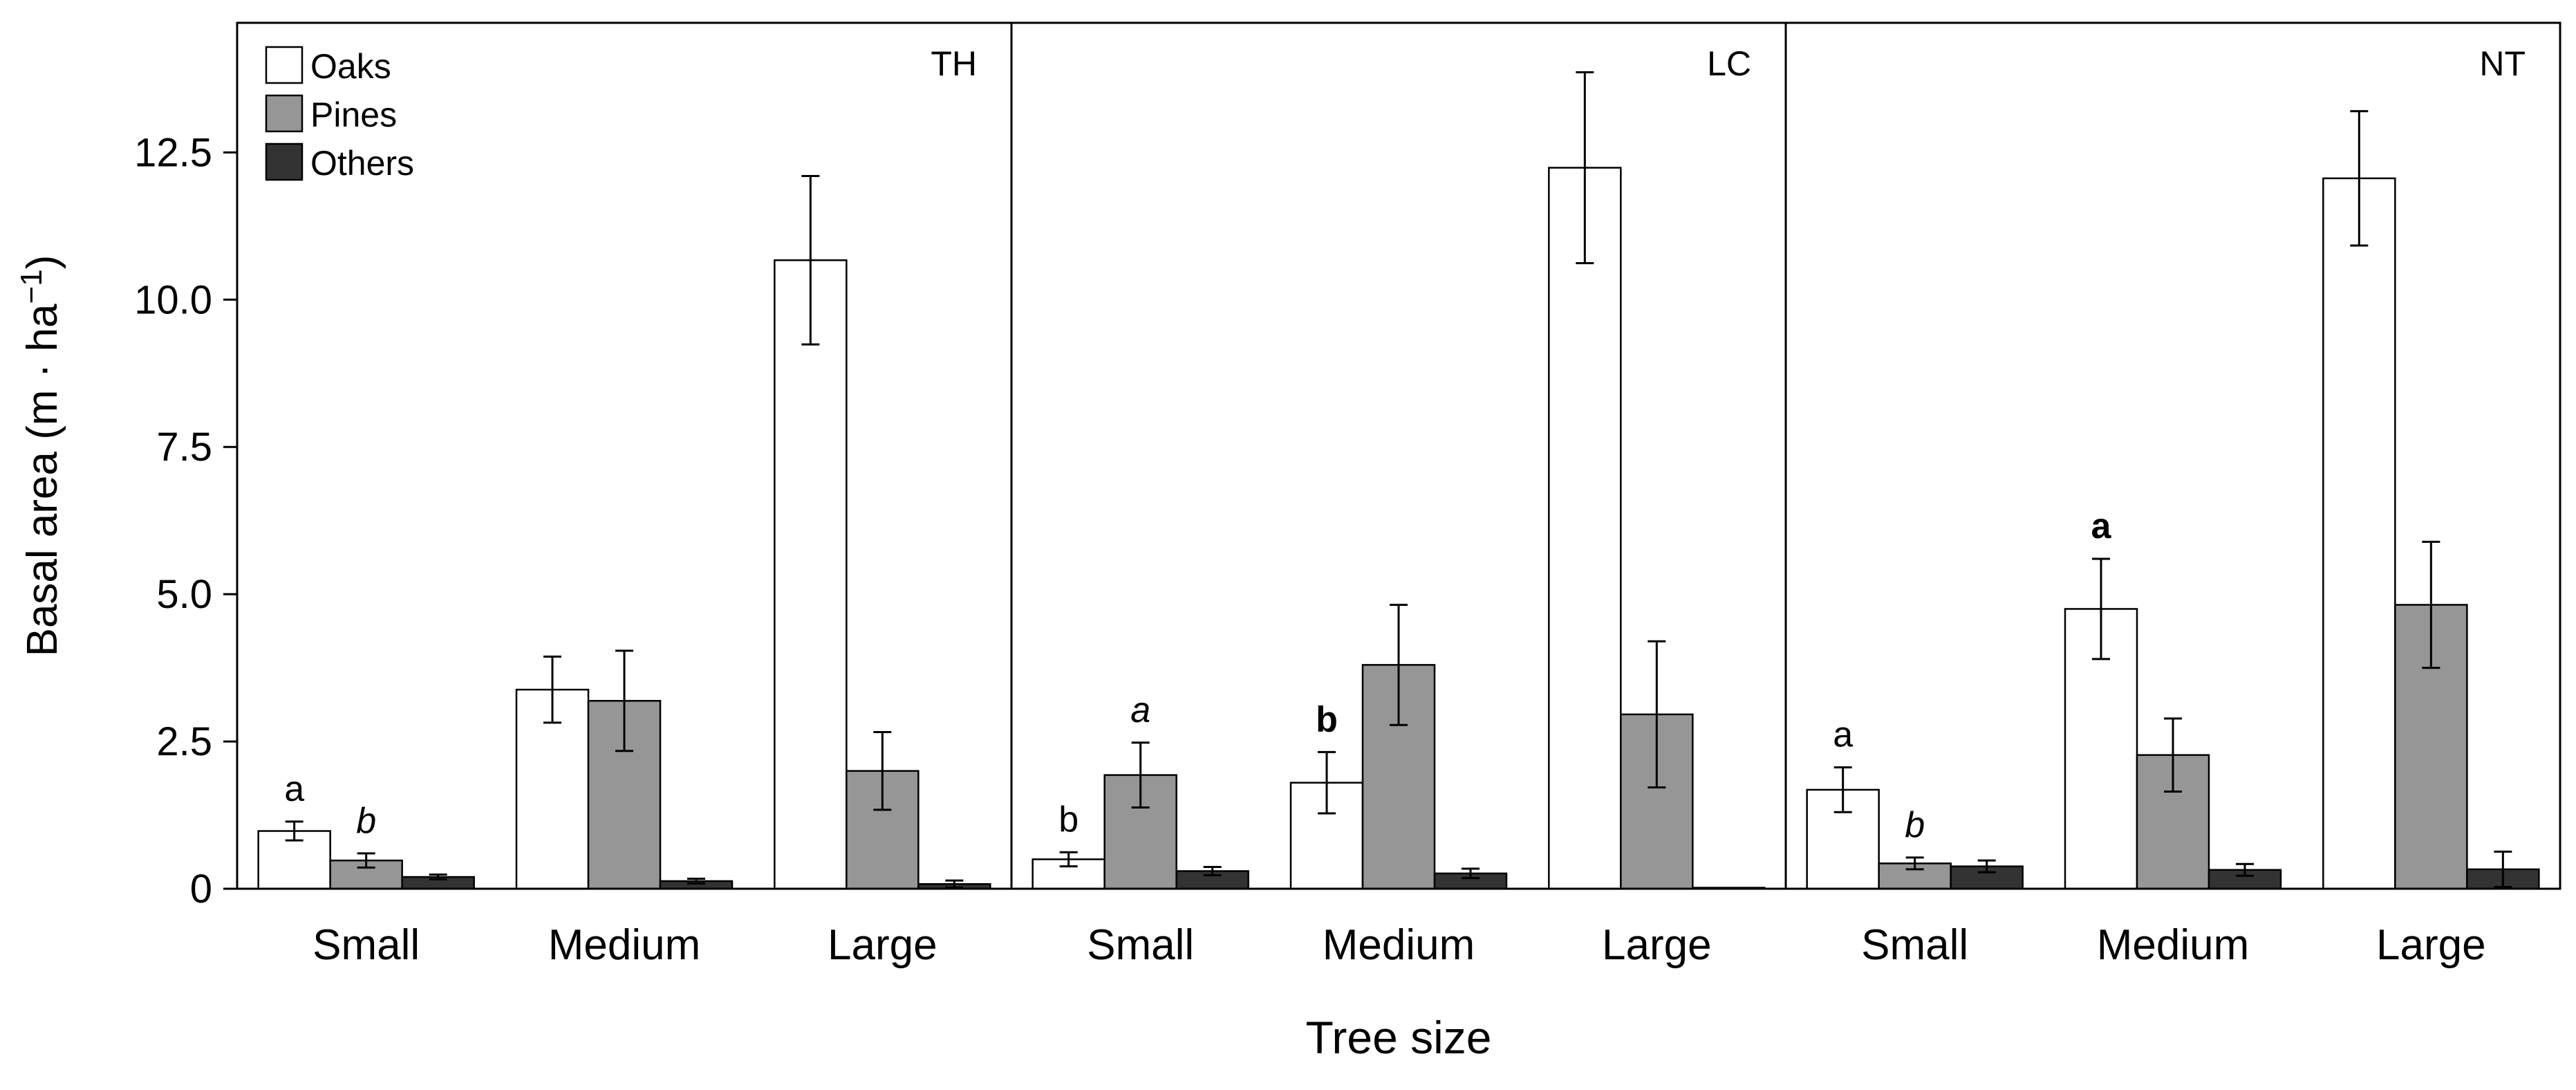 The height and width of the screenshot is (1090, 2576). What do you see at coordinates (31, 286) in the screenshot?
I see `y-axis-title-superscript: −1` at bounding box center [31, 286].